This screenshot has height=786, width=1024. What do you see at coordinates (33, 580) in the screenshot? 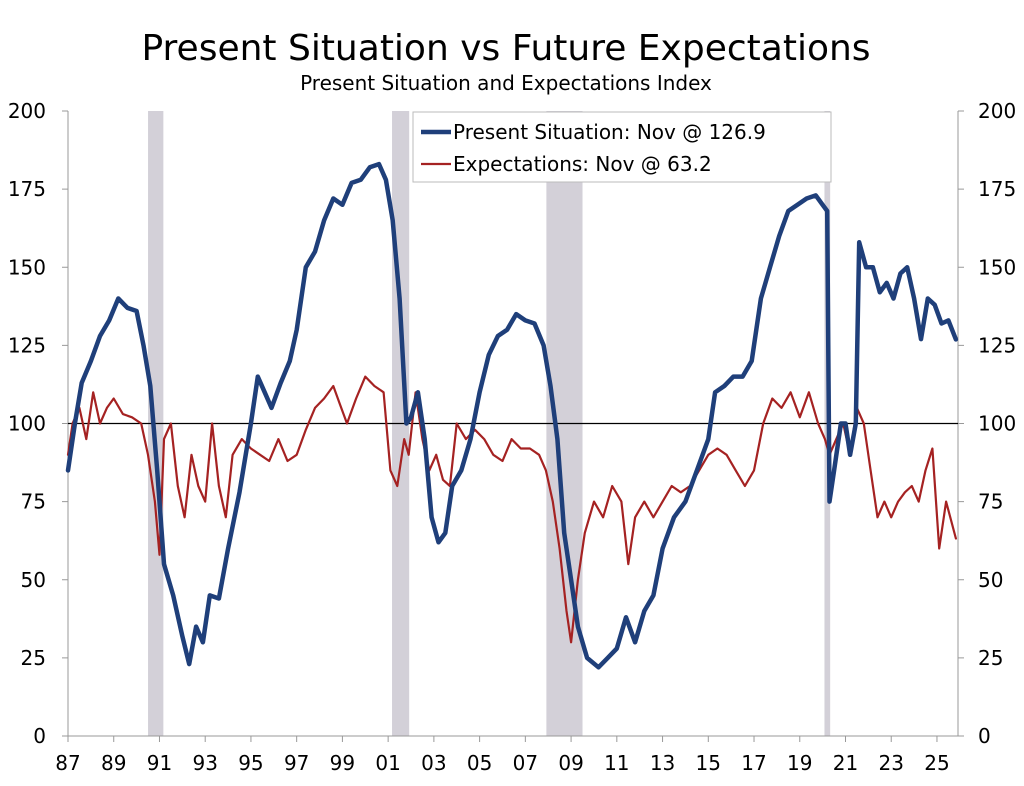
I see `y-tick-label-left: 50` at bounding box center [33, 580].